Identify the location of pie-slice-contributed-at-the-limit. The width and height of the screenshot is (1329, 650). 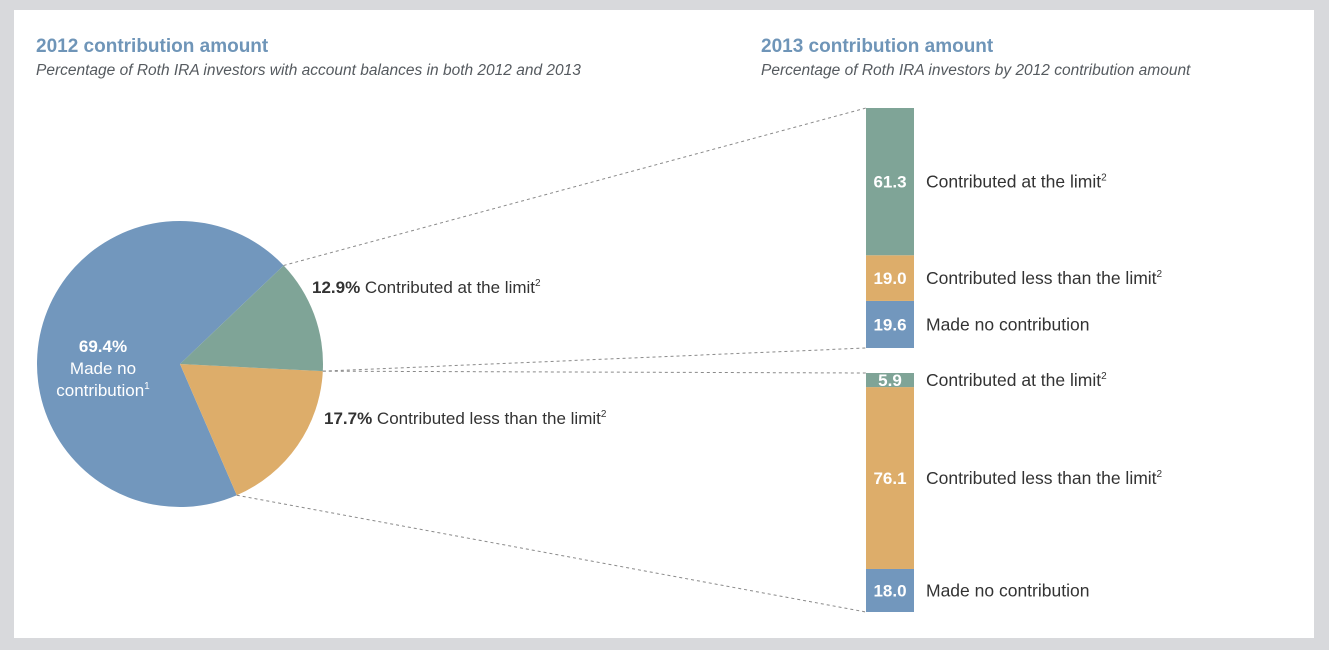
(252, 318).